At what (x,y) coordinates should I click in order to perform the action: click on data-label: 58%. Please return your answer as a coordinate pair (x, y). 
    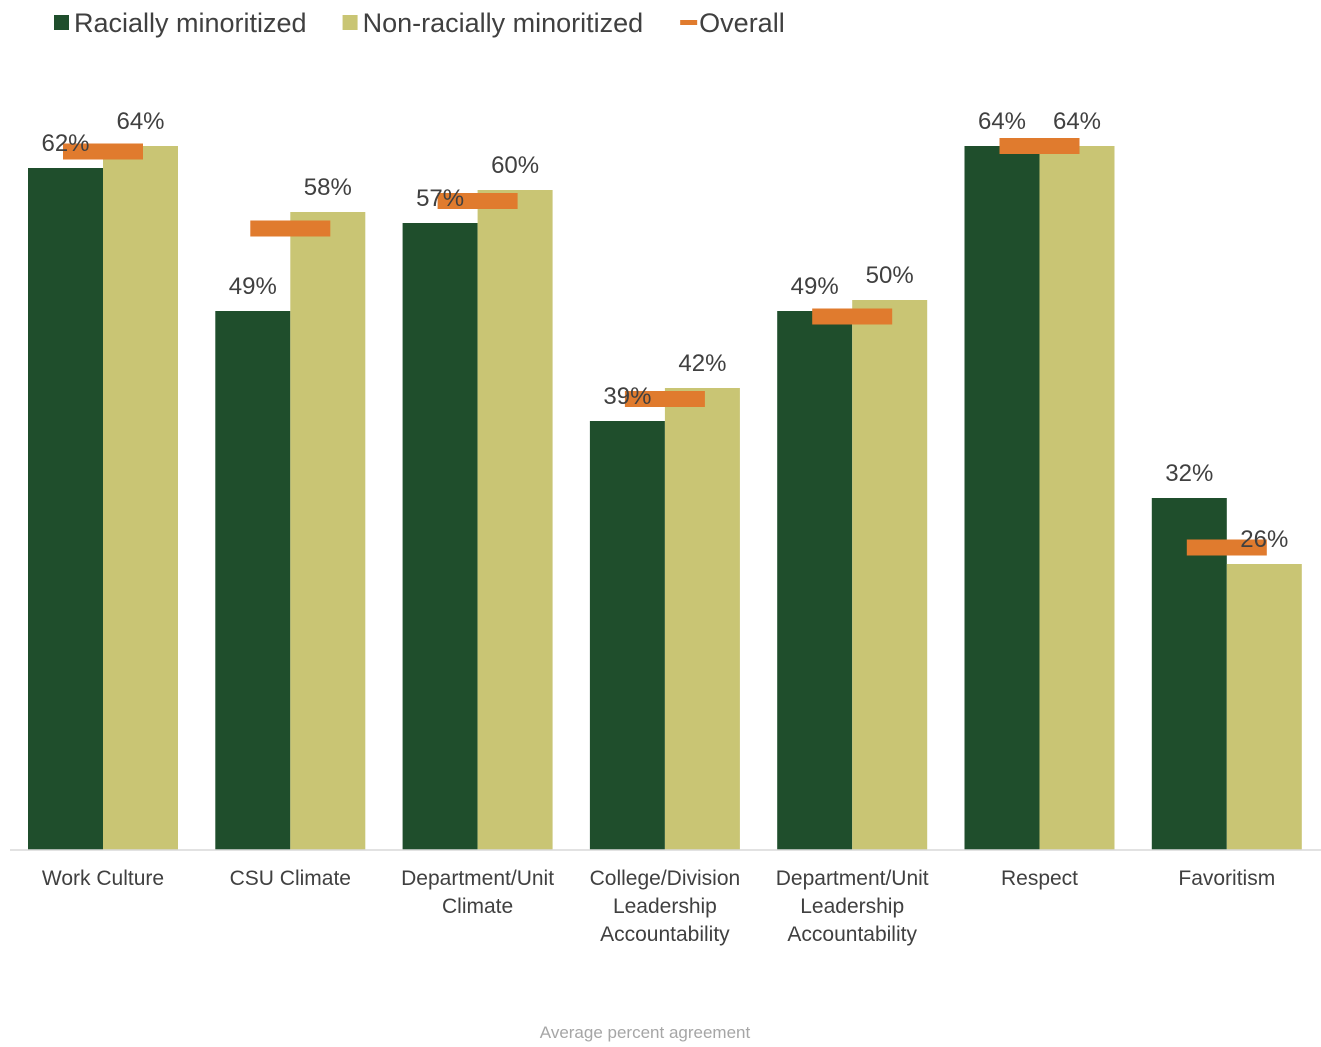
    Looking at the image, I should click on (328, 187).